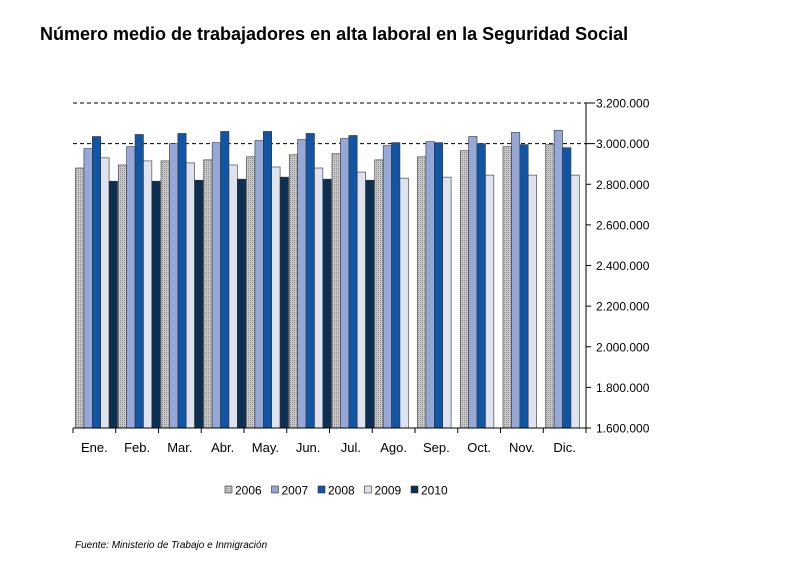  Describe the element at coordinates (122, 296) in the screenshot. I see `bar-2006-Feb.` at that location.